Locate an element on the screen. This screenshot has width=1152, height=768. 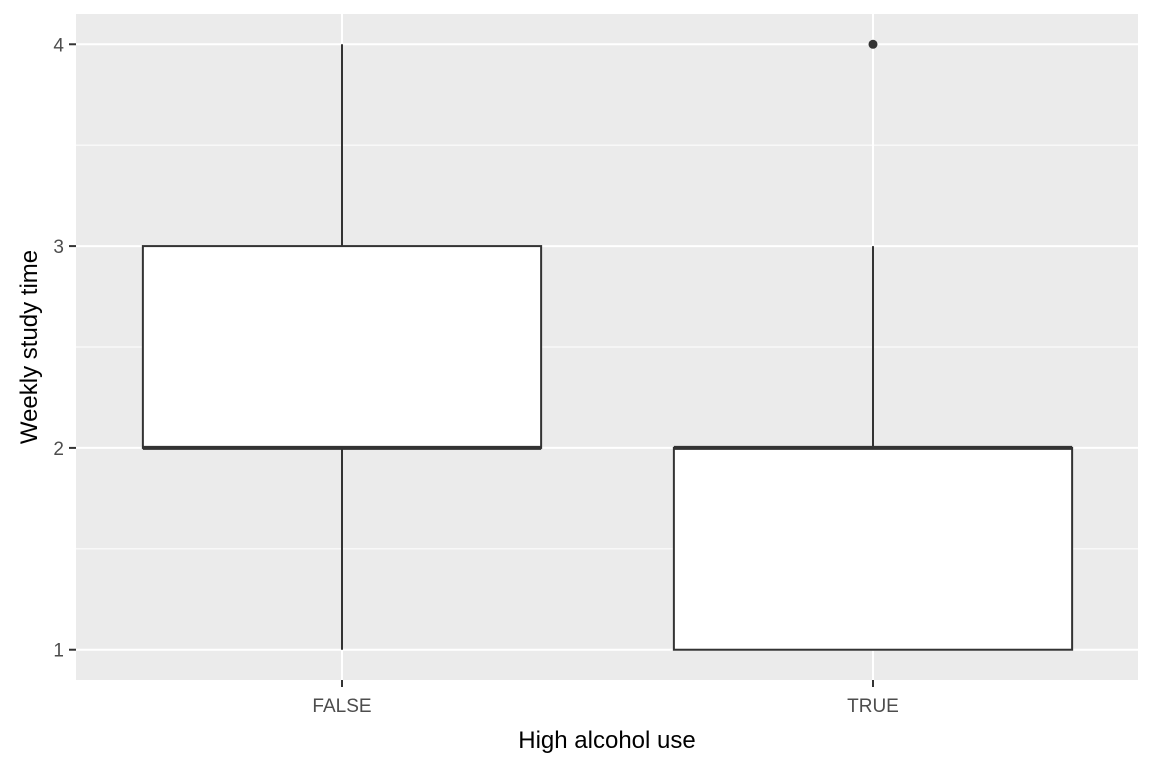
y-tick-label: 3 is located at coordinates (58, 247).